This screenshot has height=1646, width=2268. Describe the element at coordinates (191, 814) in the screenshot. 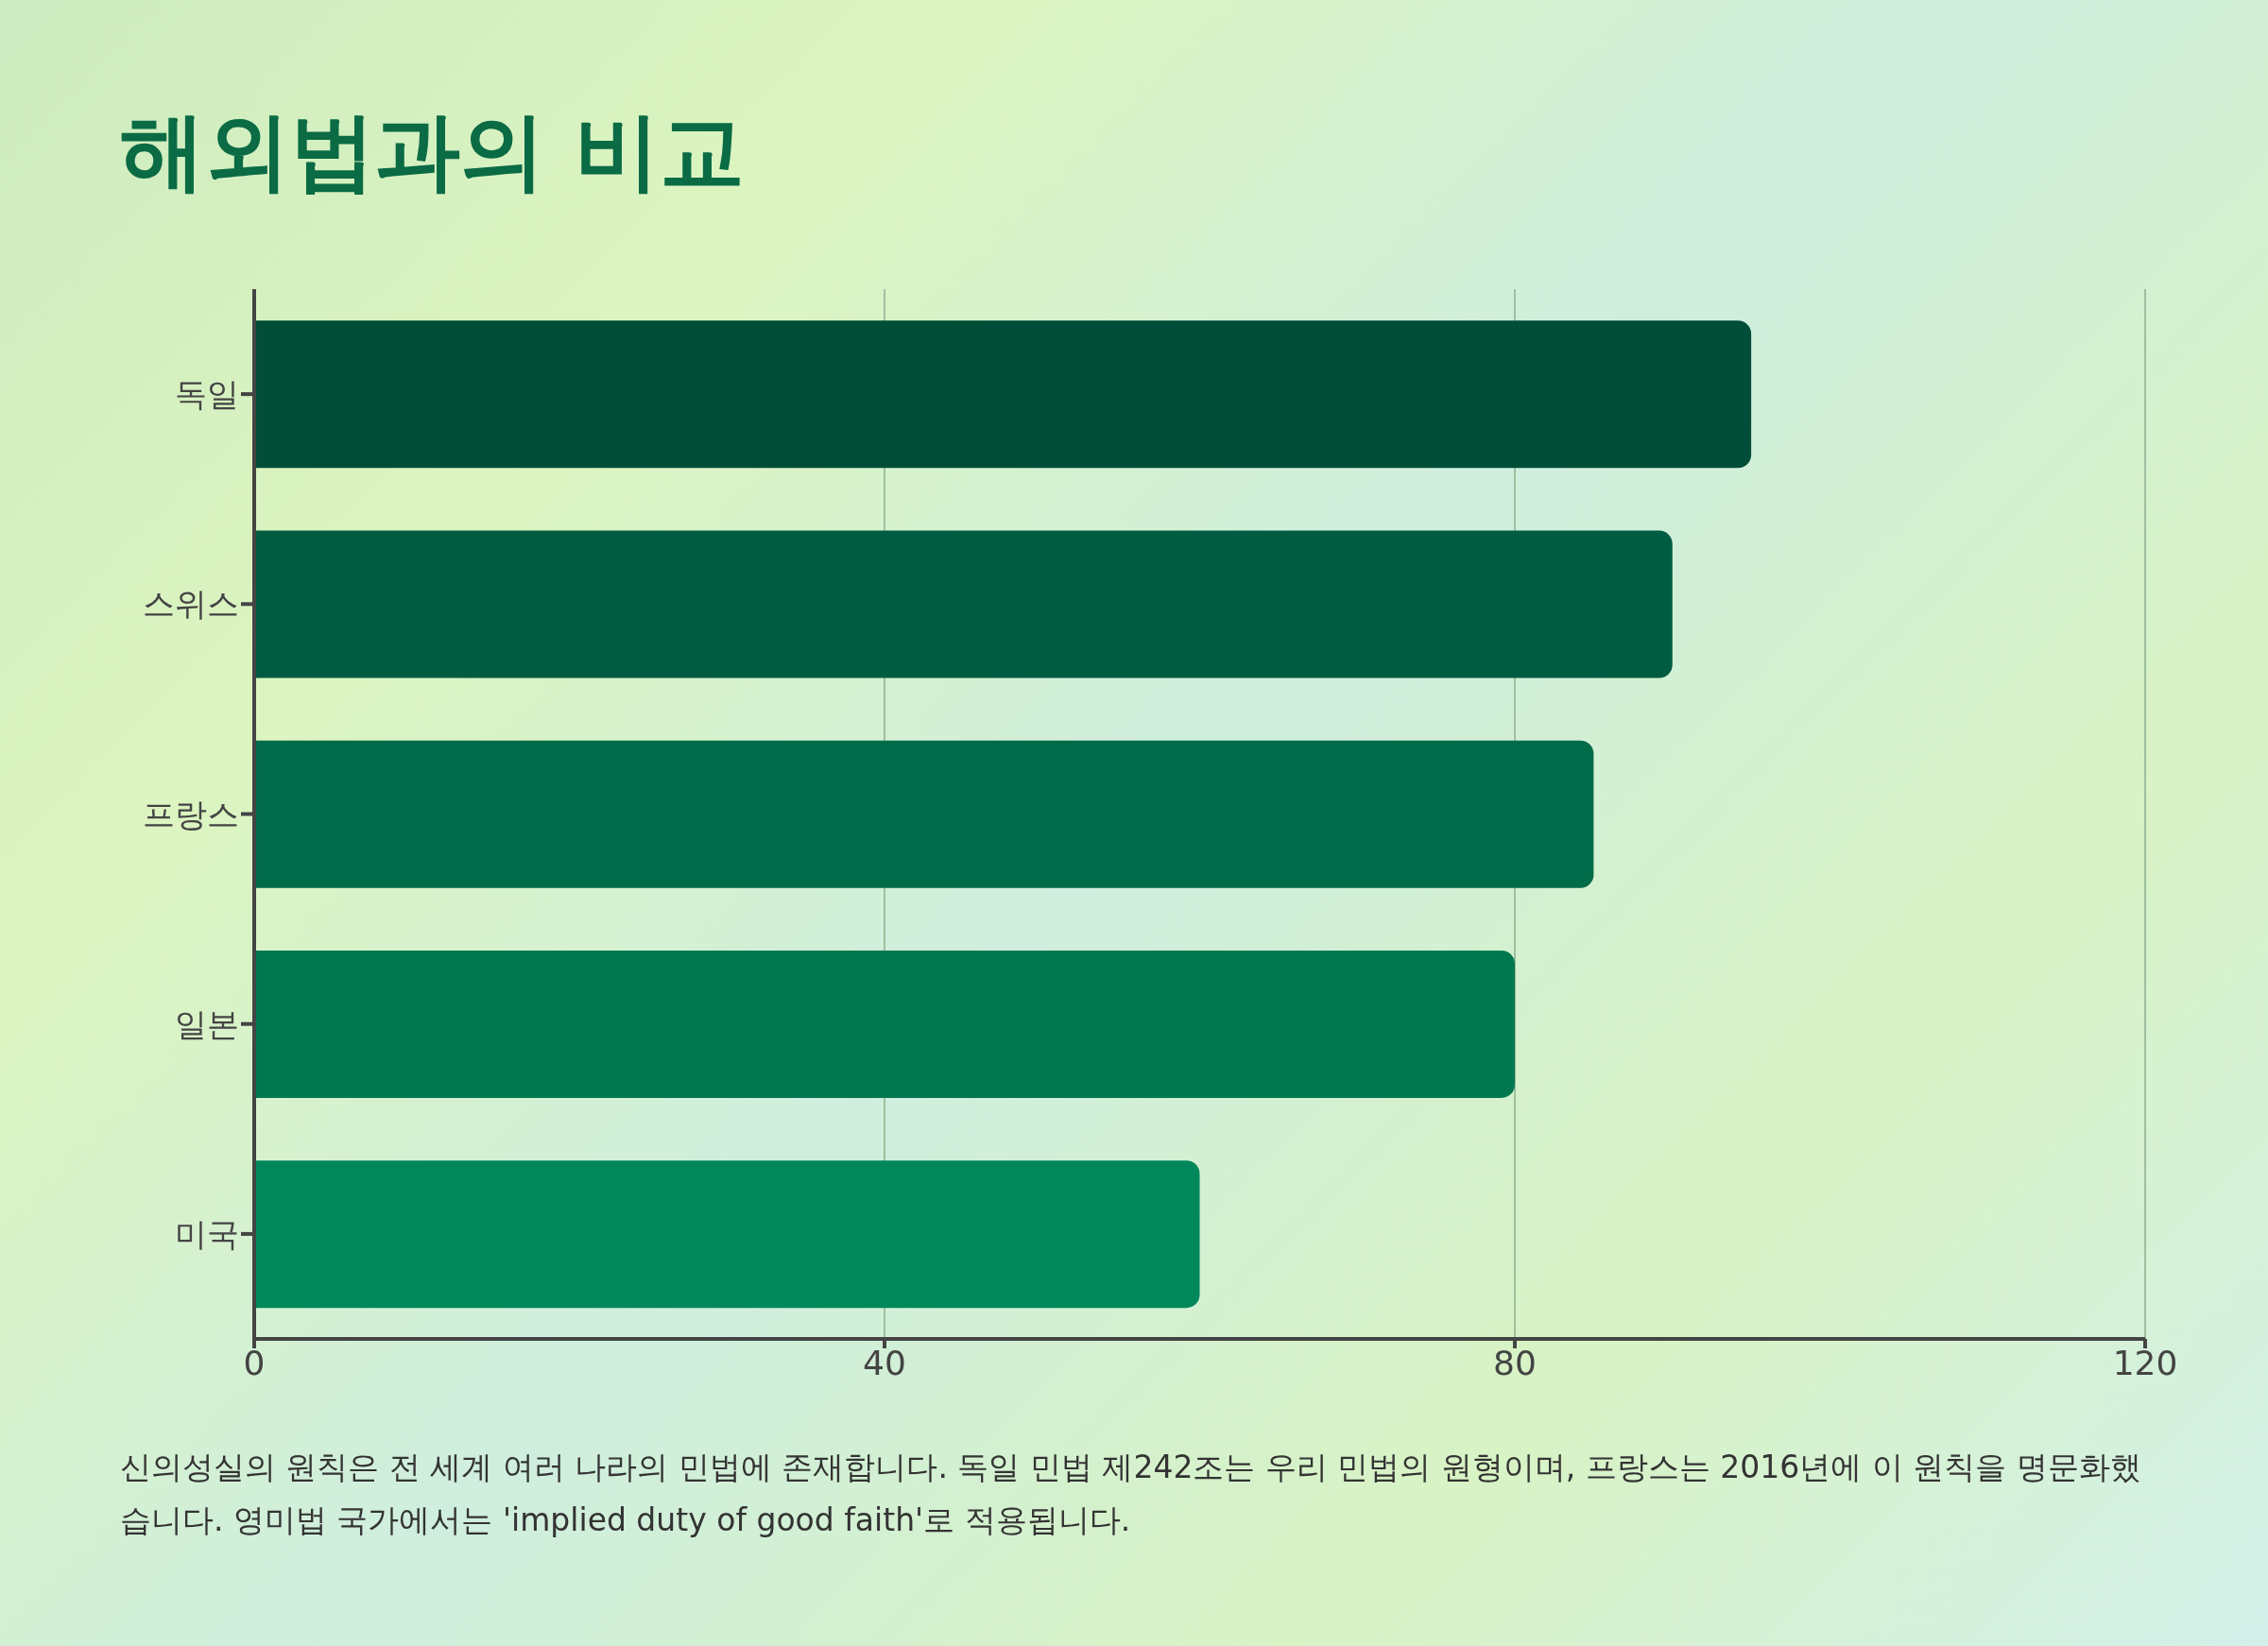

I see `y-tick-label: 프랑스` at that location.